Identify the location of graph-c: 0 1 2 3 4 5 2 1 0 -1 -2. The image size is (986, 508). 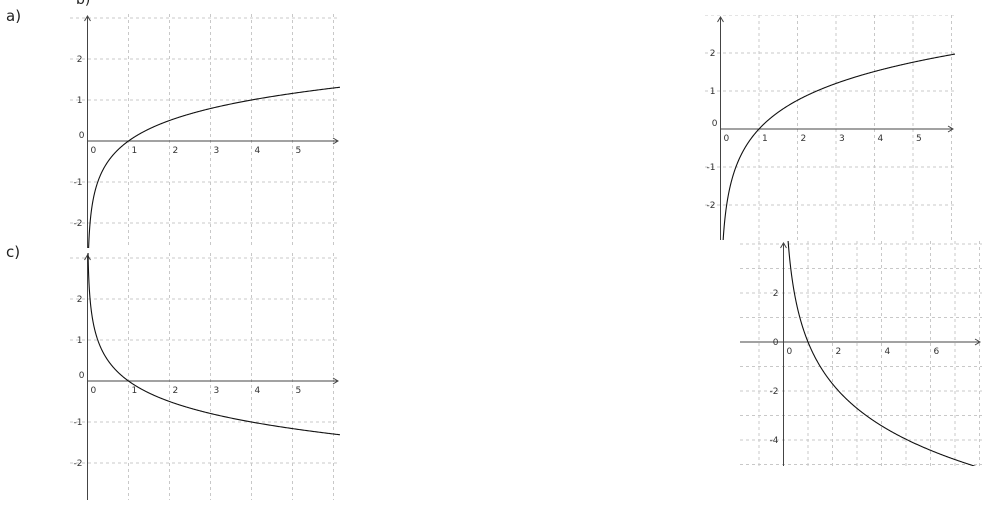
(205, 376).